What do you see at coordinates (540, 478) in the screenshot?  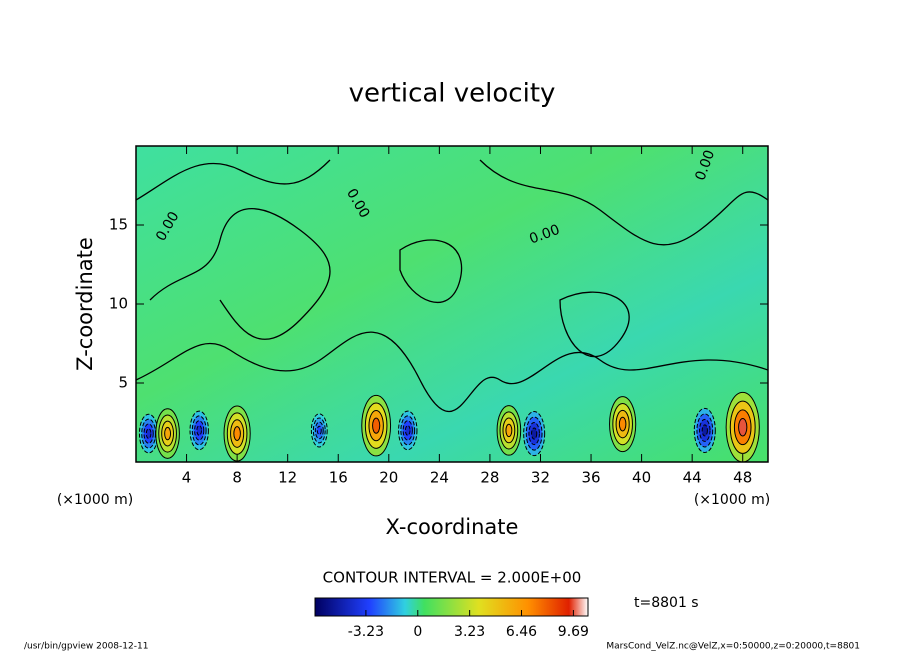 I see `x-tick-label: 32` at bounding box center [540, 478].